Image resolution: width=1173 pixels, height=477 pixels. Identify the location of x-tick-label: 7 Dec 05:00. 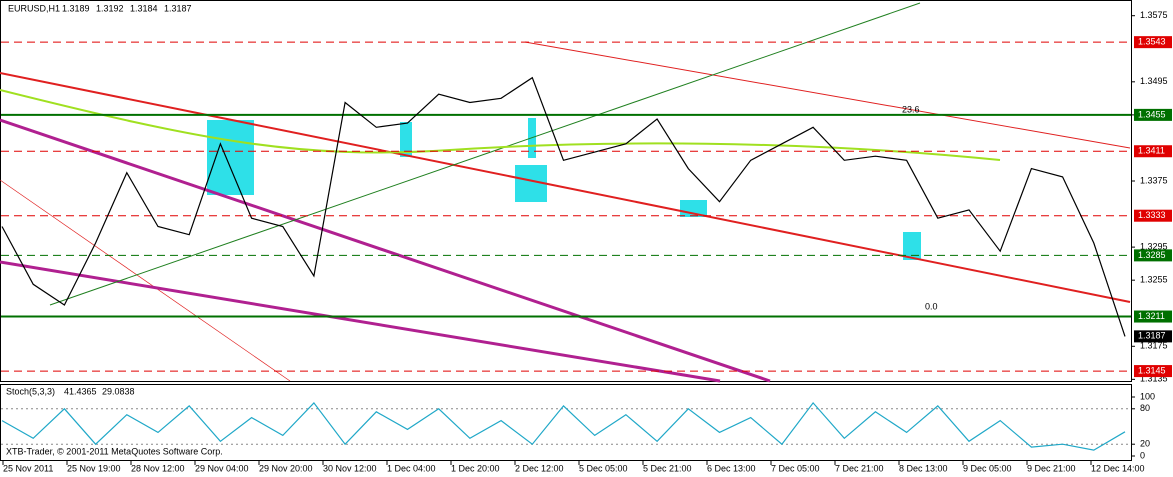
(795, 468).